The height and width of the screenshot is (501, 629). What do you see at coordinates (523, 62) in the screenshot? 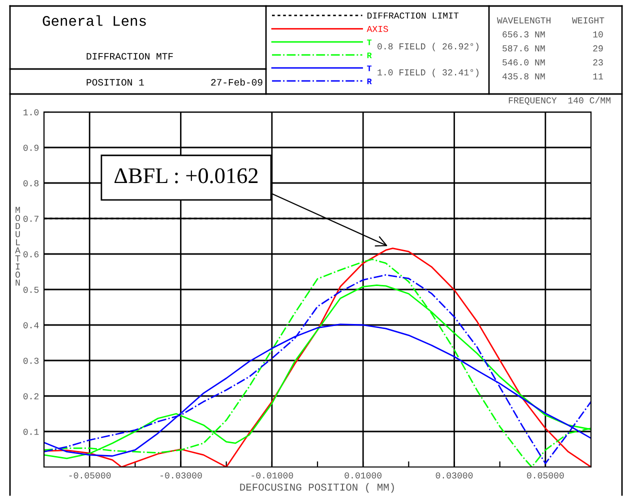
I see `text: 546.0 NM` at bounding box center [523, 62].